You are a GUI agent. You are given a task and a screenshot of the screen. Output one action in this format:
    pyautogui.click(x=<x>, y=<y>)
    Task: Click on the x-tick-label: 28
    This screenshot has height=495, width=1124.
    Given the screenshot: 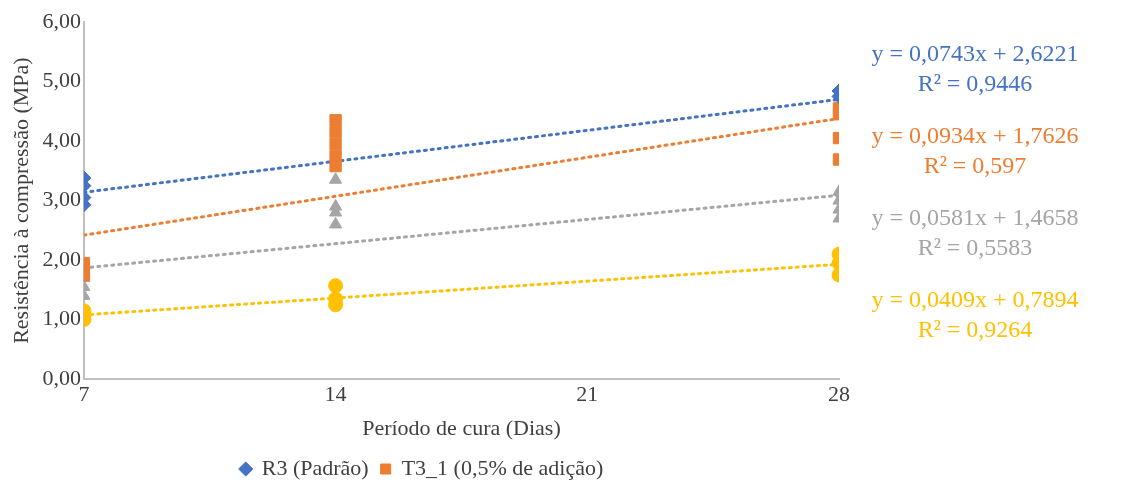 What is the action you would take?
    pyautogui.click(x=839, y=394)
    